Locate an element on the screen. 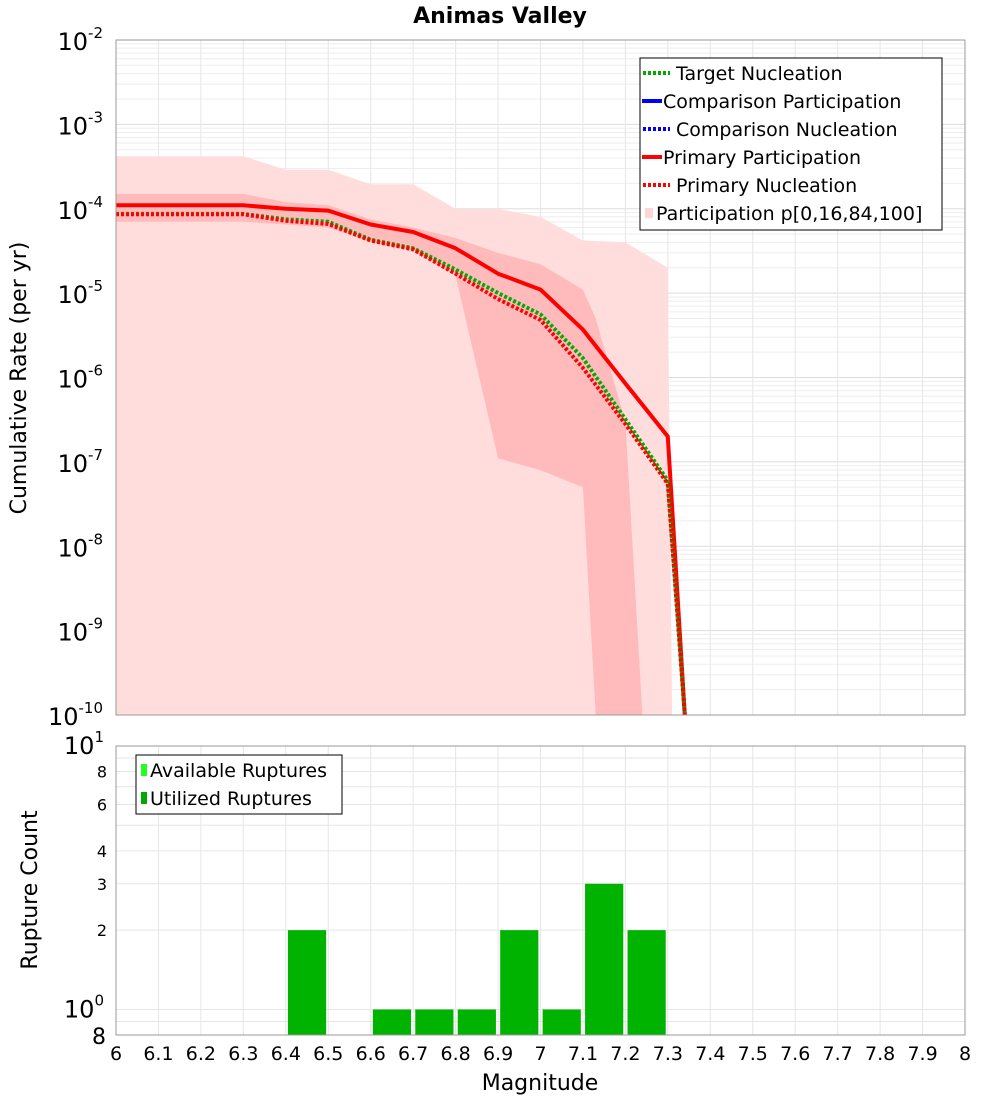 Image resolution: width=1000 pixels, height=1104 pixels. x-tick-label: 6.8 is located at coordinates (455, 1054).